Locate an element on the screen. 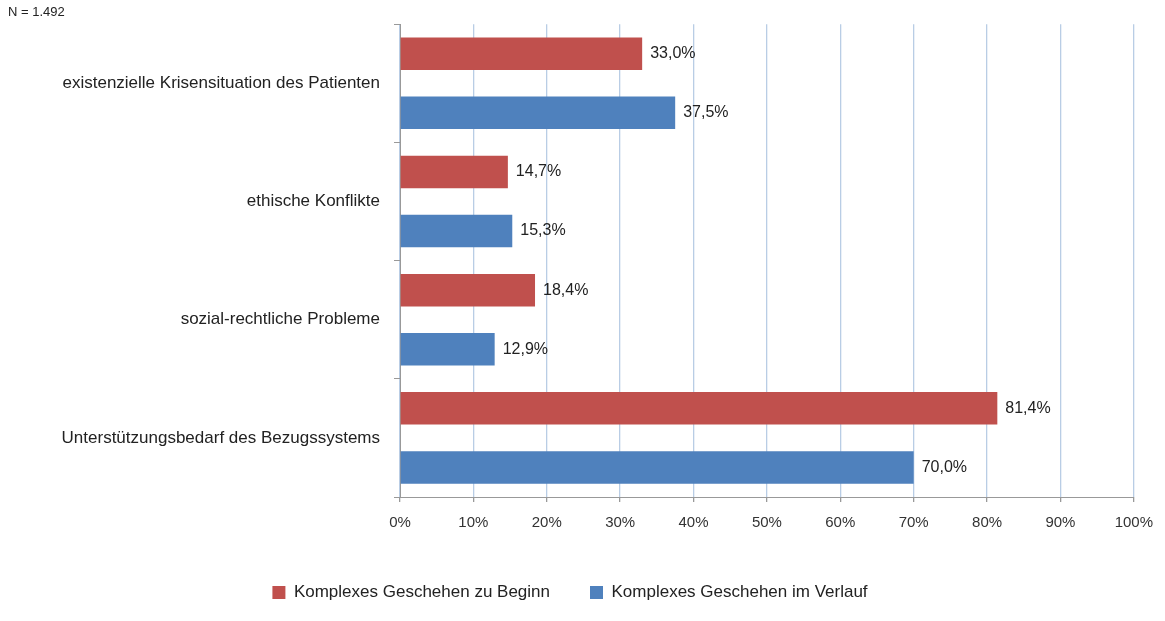 The height and width of the screenshot is (621, 1165). legend-label: Komplexes Geschehen im Verlauf is located at coordinates (739, 592).